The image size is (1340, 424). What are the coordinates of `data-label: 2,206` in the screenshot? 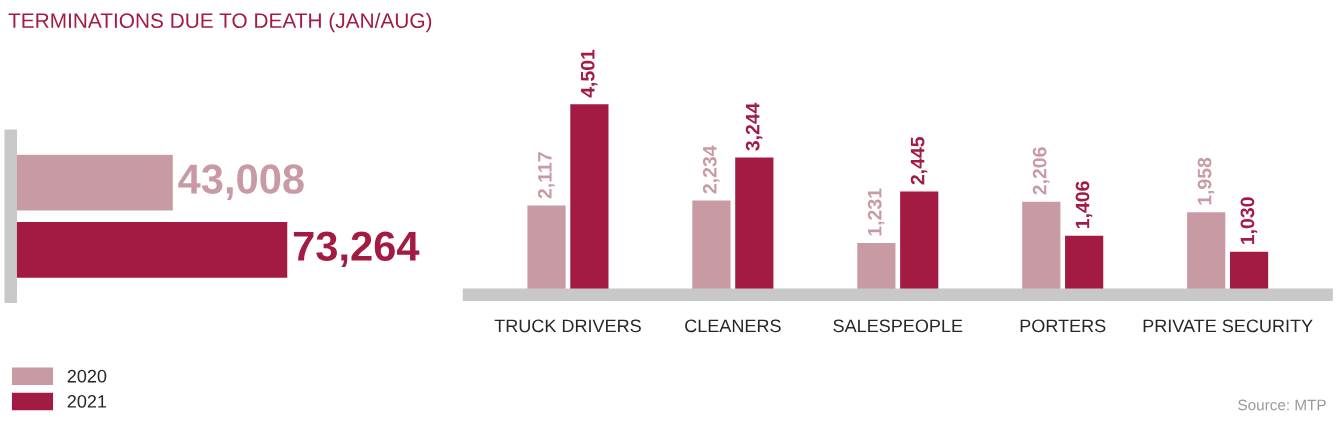 It's located at (1041, 171).